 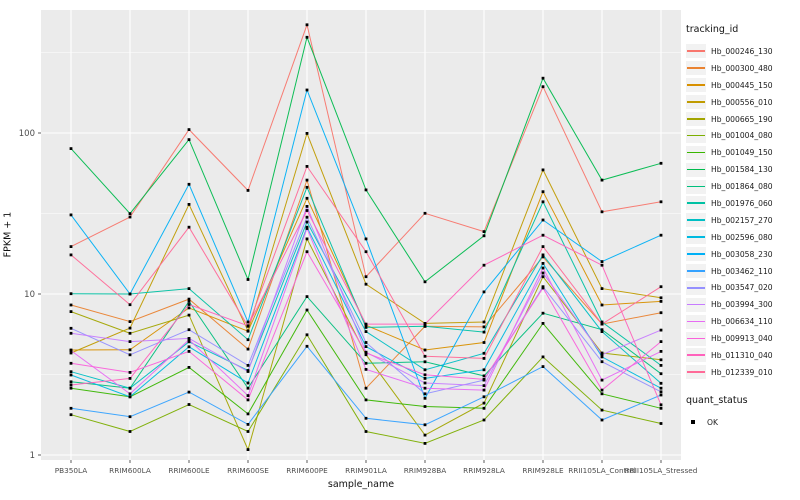 I want to click on legend-item-label: Hb_000246_130, so click(x=742, y=51).